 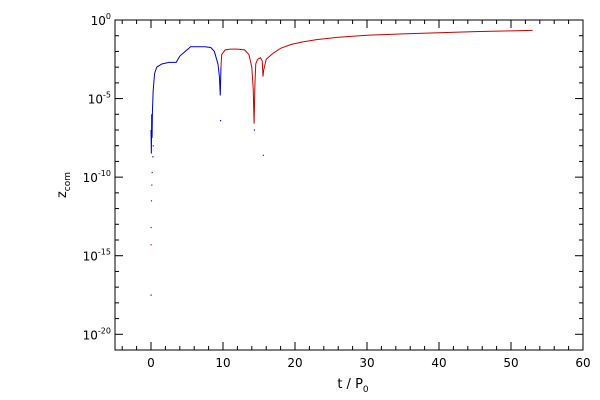 What do you see at coordinates (64, 185) in the screenshot?
I see `y-axis-title: zcom` at bounding box center [64, 185].